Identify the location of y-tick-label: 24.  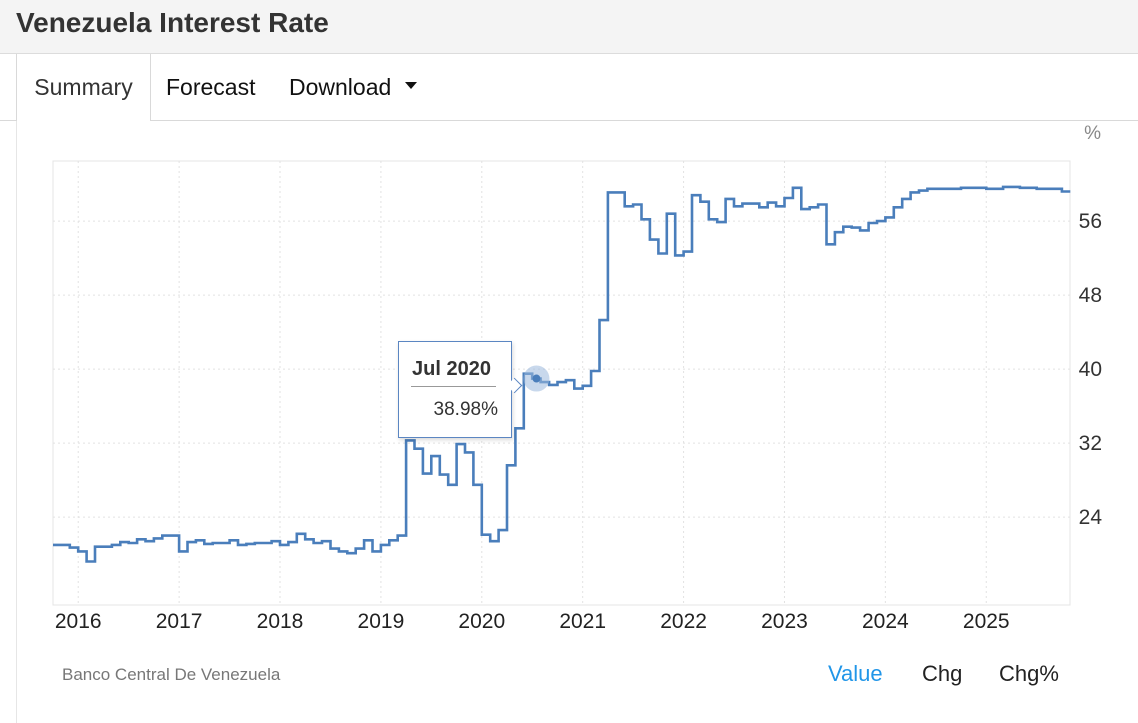
(1091, 517).